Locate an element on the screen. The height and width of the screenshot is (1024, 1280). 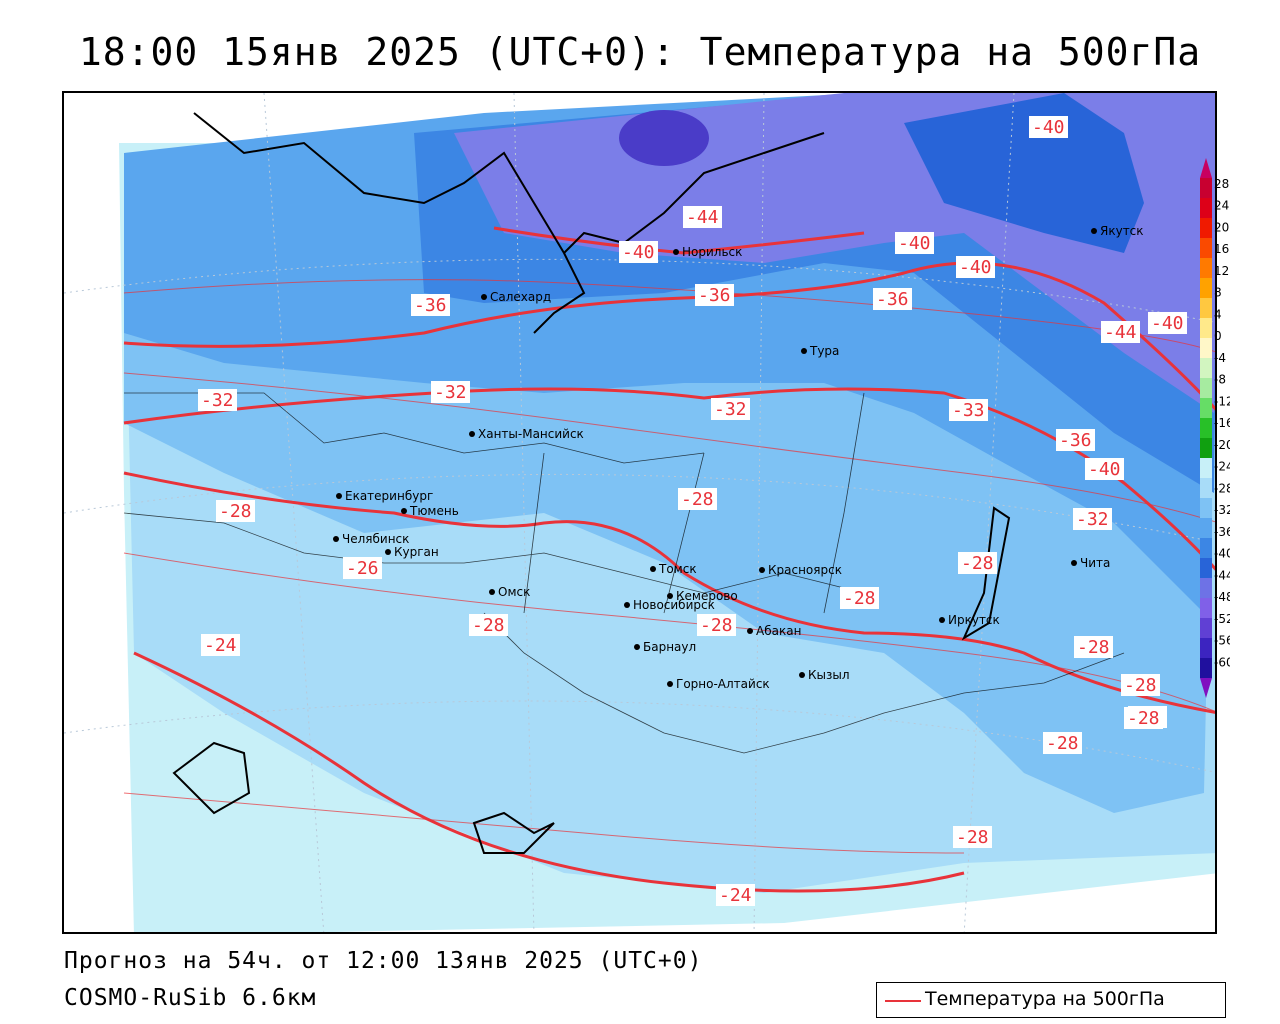
colorbar-tick-label: -24 is located at coordinates (1222, 467).